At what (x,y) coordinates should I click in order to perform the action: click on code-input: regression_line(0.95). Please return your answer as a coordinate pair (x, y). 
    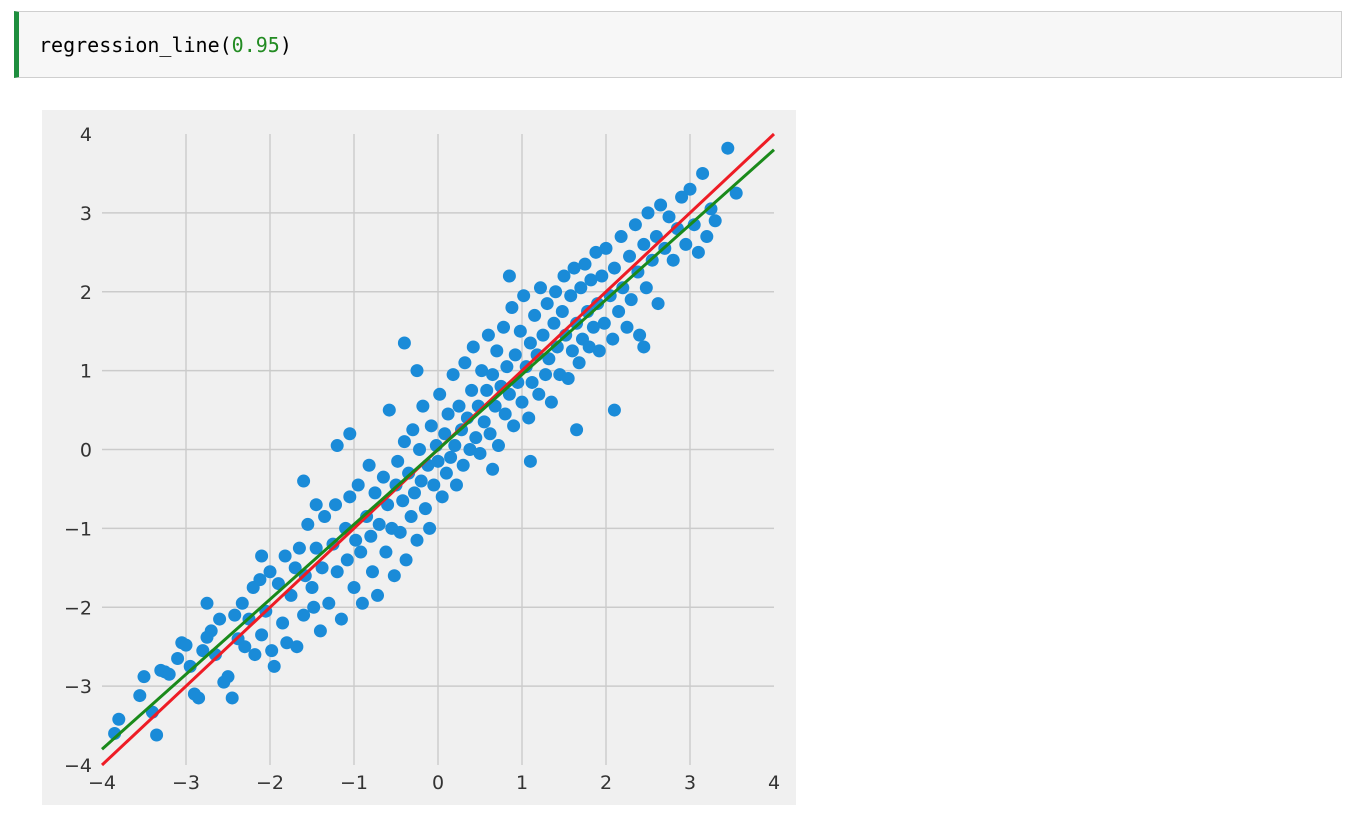
    Looking at the image, I should click on (165, 45).